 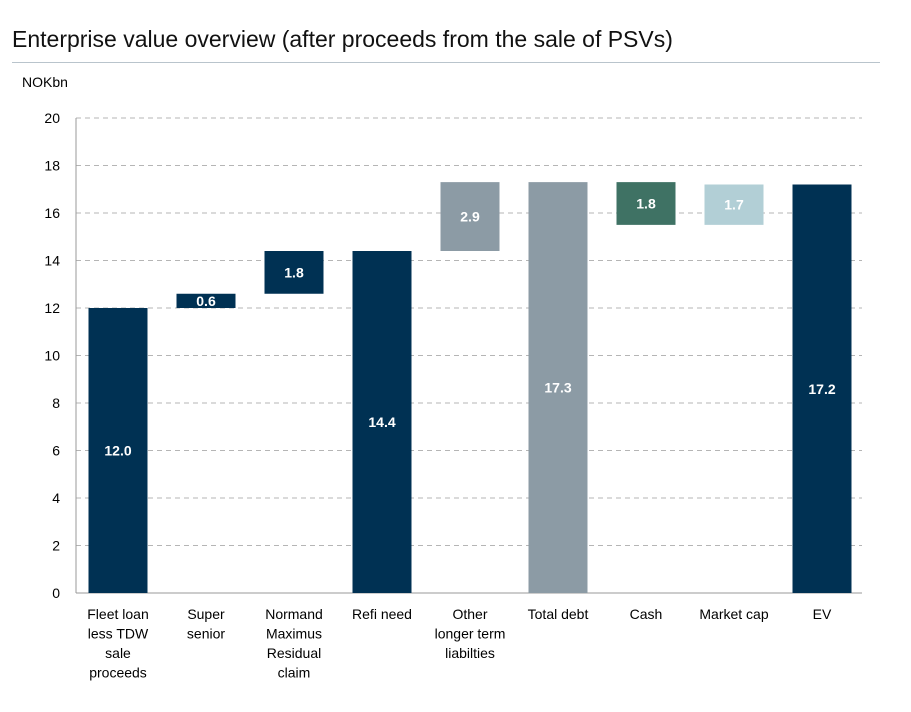 What do you see at coordinates (52, 261) in the screenshot?
I see `y-tick-label: 14` at bounding box center [52, 261].